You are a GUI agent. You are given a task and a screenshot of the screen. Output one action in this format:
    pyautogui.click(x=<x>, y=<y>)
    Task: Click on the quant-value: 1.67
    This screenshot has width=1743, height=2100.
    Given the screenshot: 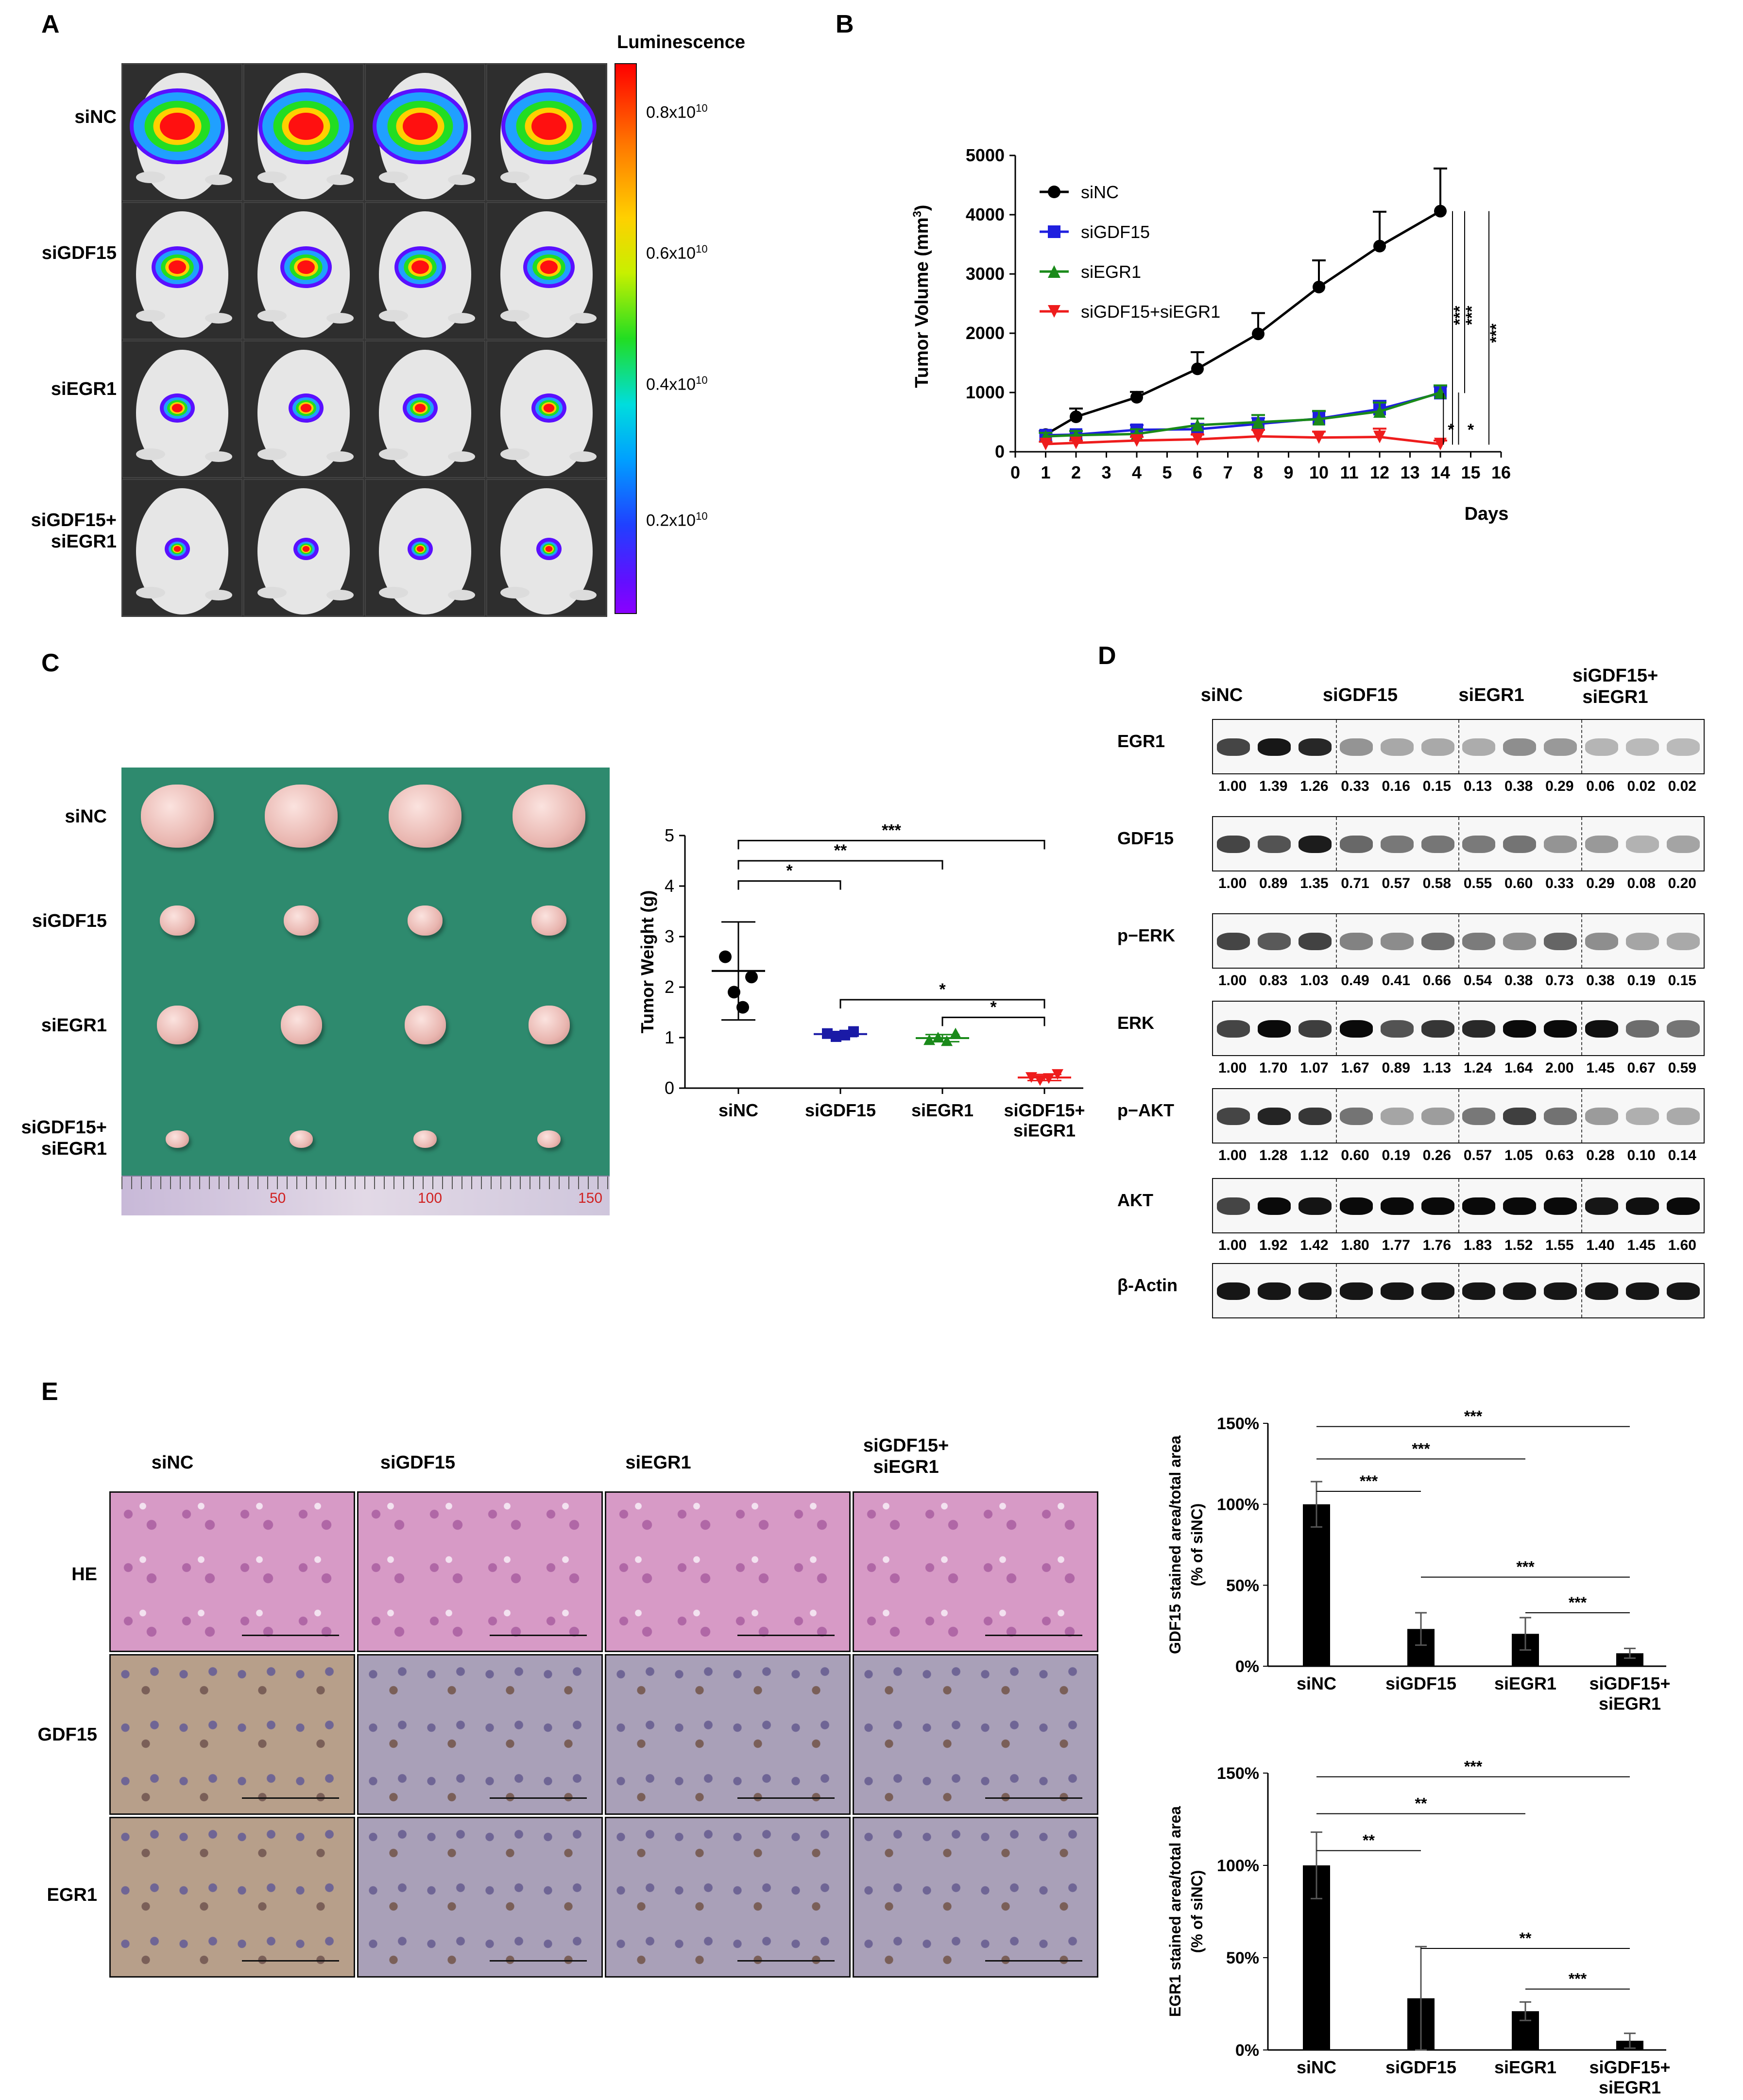 What is the action you would take?
    pyautogui.click(x=1355, y=1068)
    